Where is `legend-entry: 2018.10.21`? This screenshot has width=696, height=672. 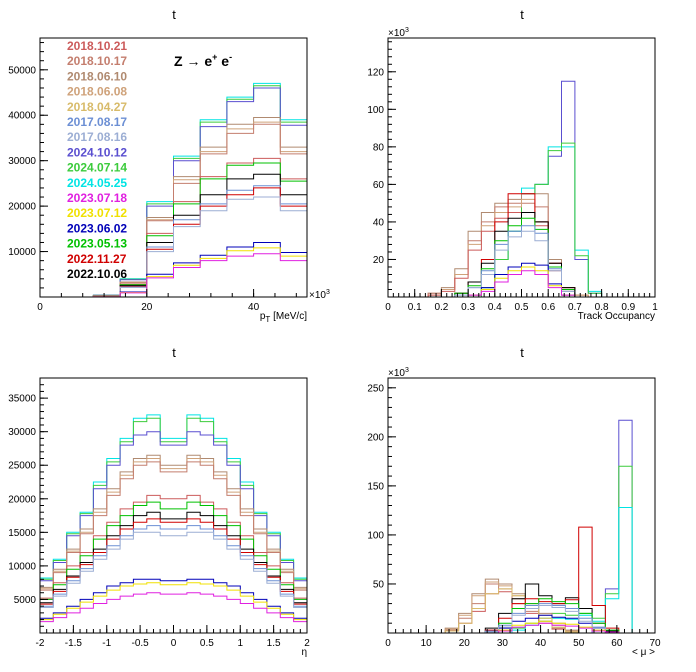 legend-entry: 2018.10.21 is located at coordinates (97, 46).